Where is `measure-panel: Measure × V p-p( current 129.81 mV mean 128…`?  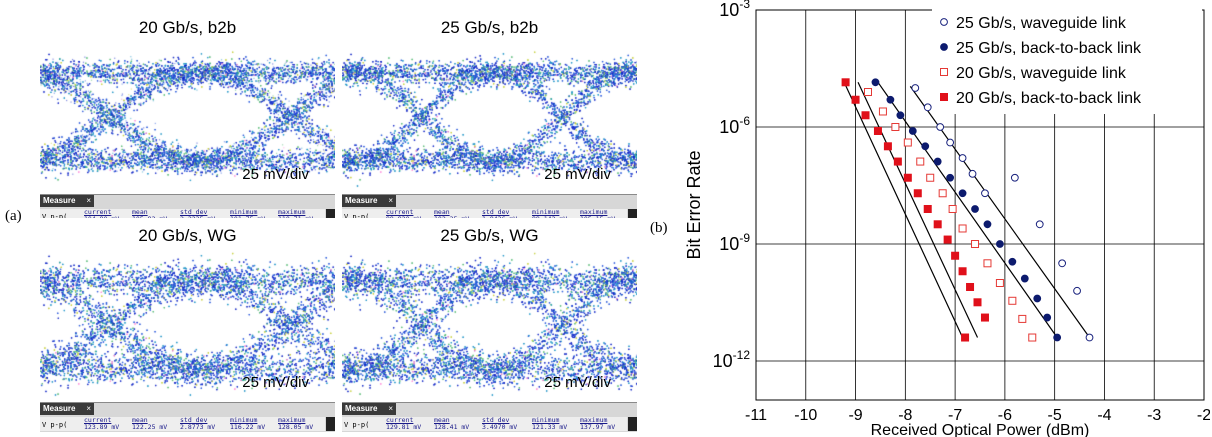 measure-panel: Measure × V p-p( current 129.81 mV mean 128… is located at coordinates (489, 417).